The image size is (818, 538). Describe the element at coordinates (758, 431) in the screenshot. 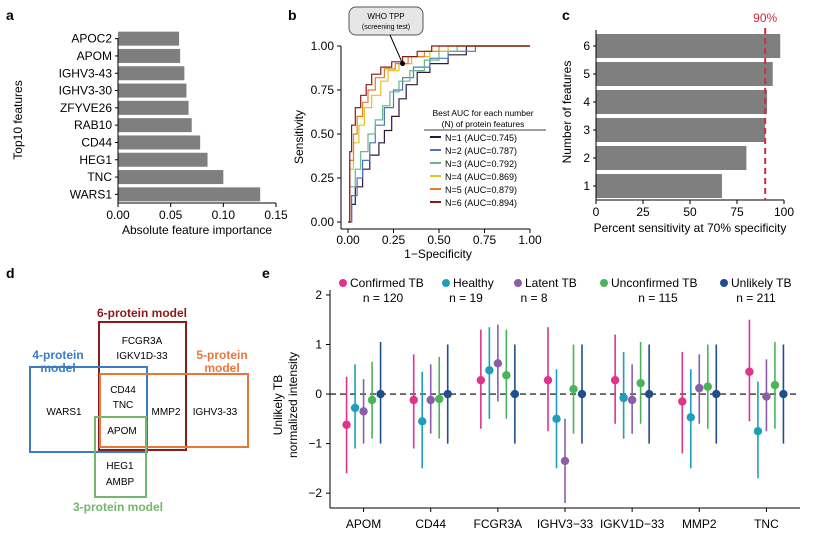

I see `e-point-healthy-tnc` at that location.